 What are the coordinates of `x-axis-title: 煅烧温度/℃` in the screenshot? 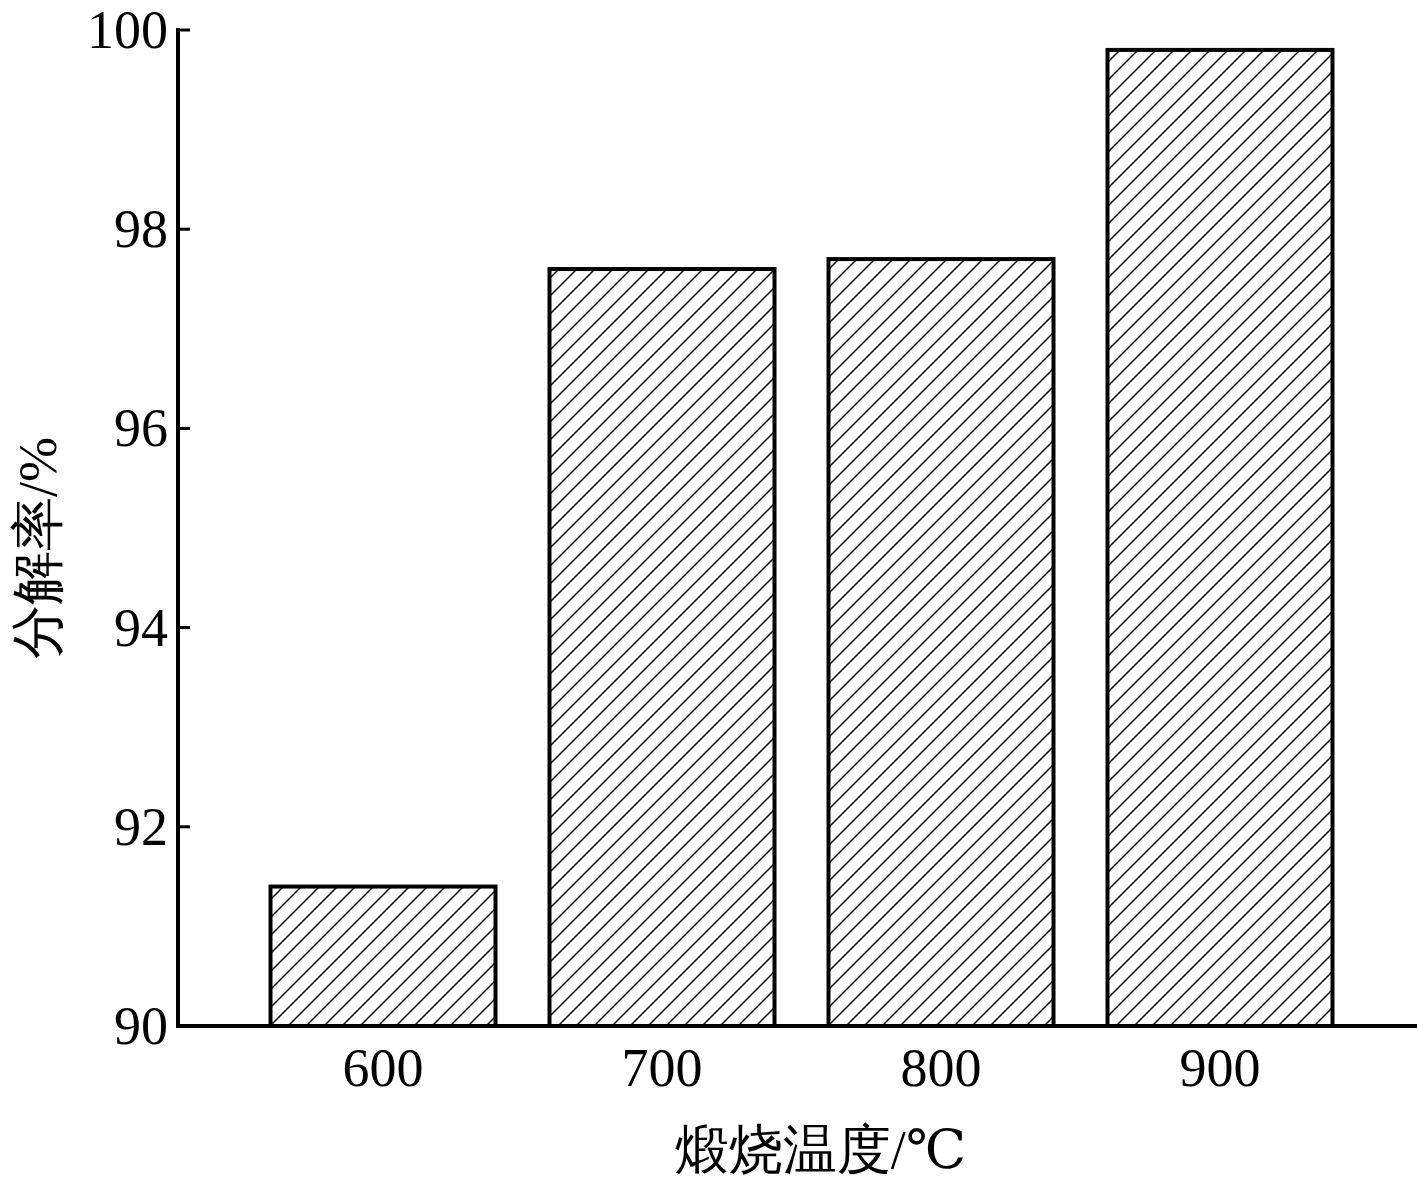 It's located at (820, 1150).